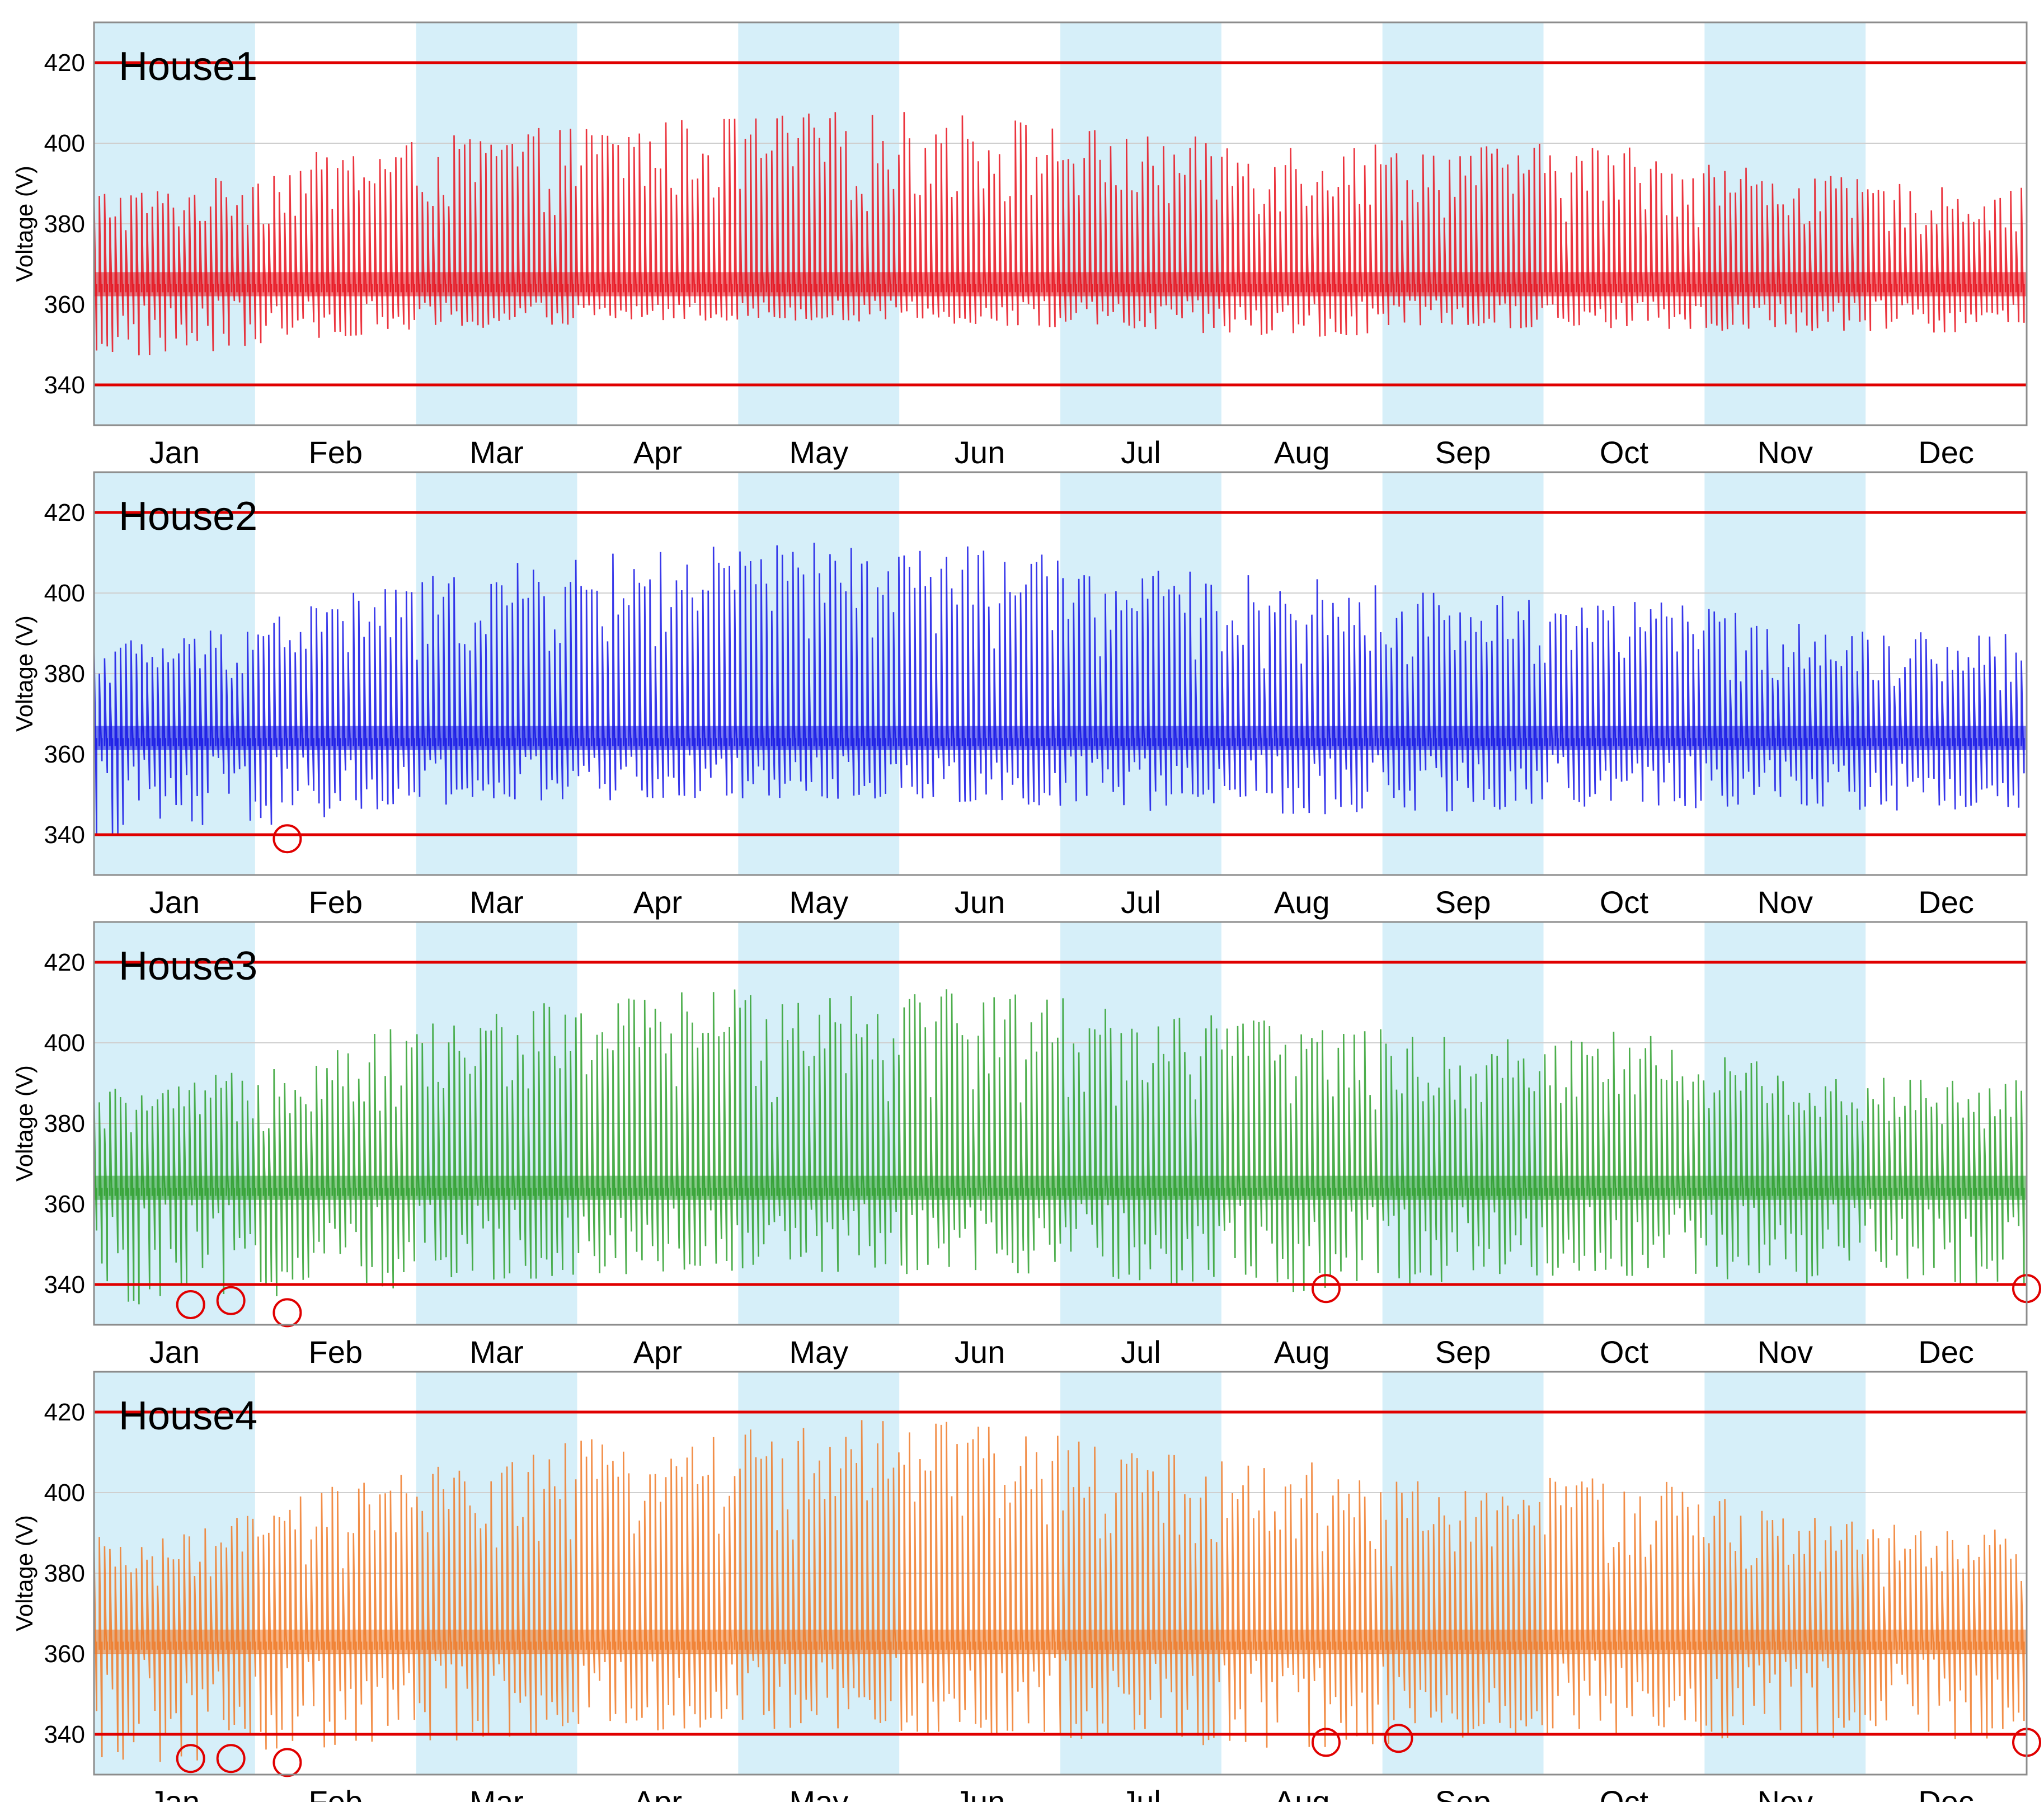  What do you see at coordinates (188, 66) in the screenshot?
I see `panel-title: House1` at bounding box center [188, 66].